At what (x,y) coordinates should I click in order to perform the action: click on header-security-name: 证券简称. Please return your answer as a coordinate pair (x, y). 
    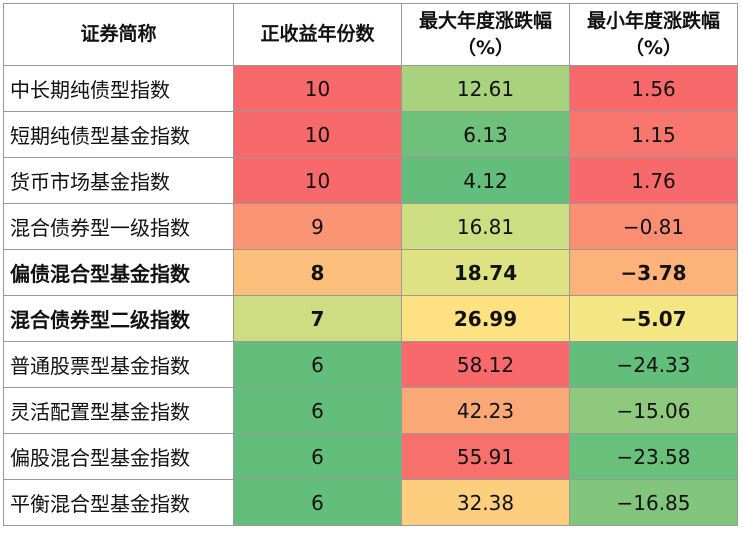
    Looking at the image, I should click on (118, 34).